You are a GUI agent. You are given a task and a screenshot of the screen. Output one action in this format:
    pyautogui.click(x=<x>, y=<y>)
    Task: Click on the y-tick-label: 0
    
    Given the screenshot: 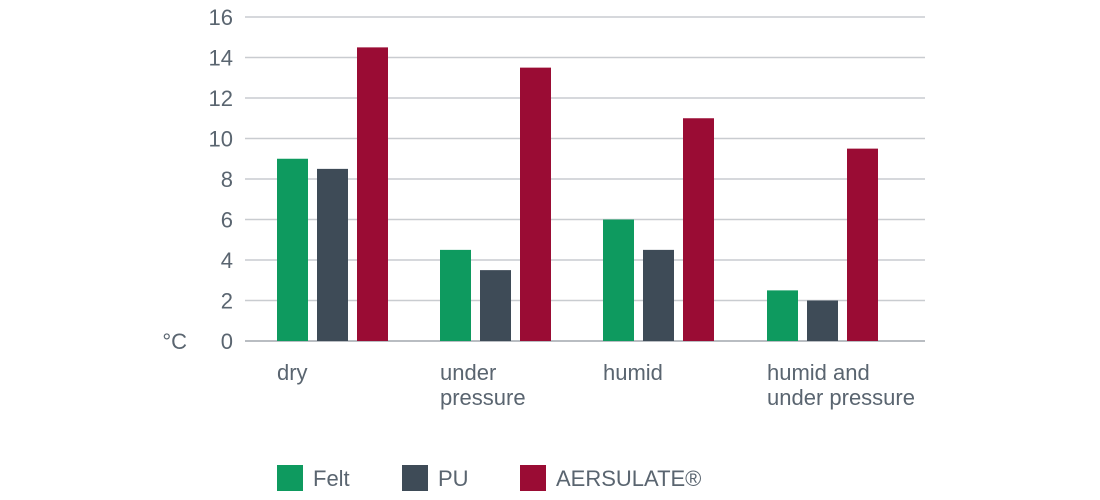 What is the action you would take?
    pyautogui.click(x=227, y=341)
    